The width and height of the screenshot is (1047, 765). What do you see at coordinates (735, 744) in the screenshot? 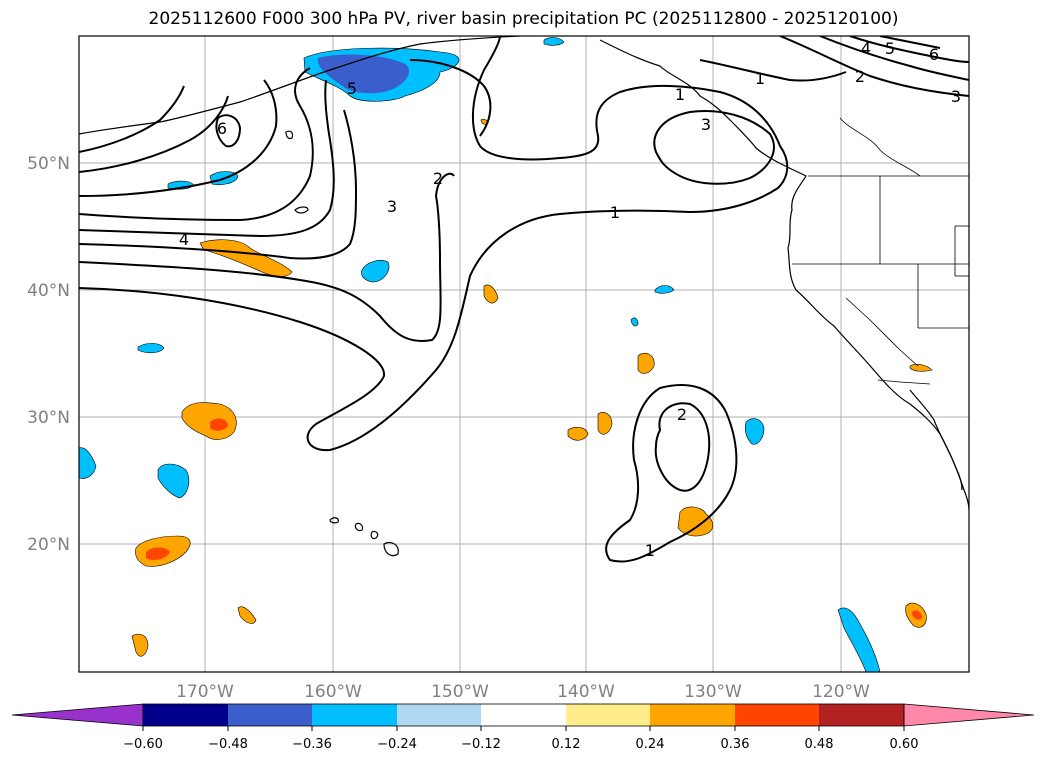
I see `colorbar-tick-label: 0.36` at bounding box center [735, 744].